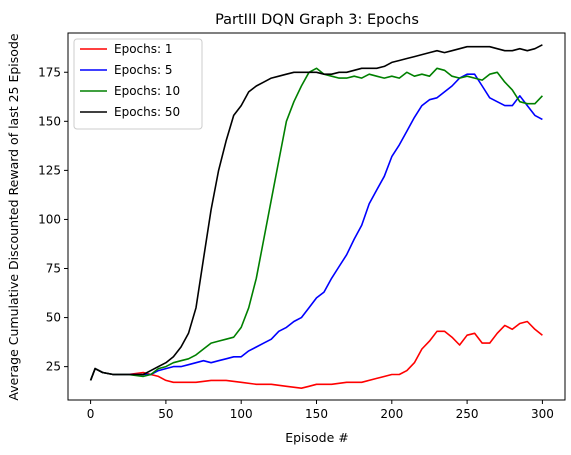 This screenshot has width=571, height=455. What do you see at coordinates (53, 269) in the screenshot?
I see `y-tick-label: 75` at bounding box center [53, 269].